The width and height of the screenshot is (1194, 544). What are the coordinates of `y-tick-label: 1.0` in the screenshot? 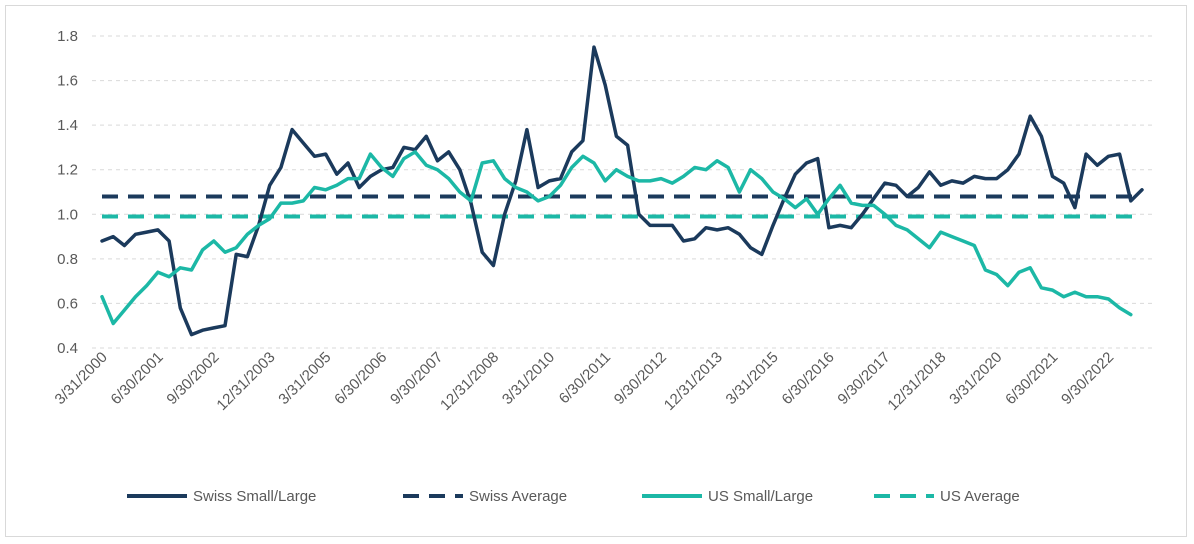 It's located at (67, 214).